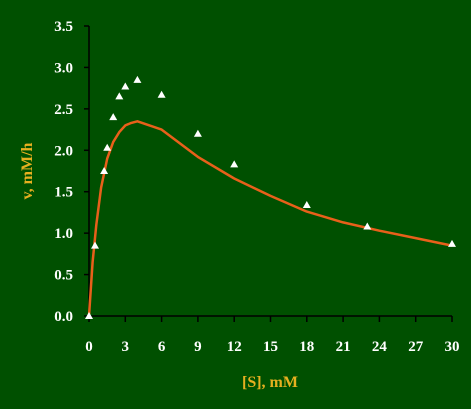  What do you see at coordinates (306, 347) in the screenshot?
I see `x-tick-label: 18` at bounding box center [306, 347].